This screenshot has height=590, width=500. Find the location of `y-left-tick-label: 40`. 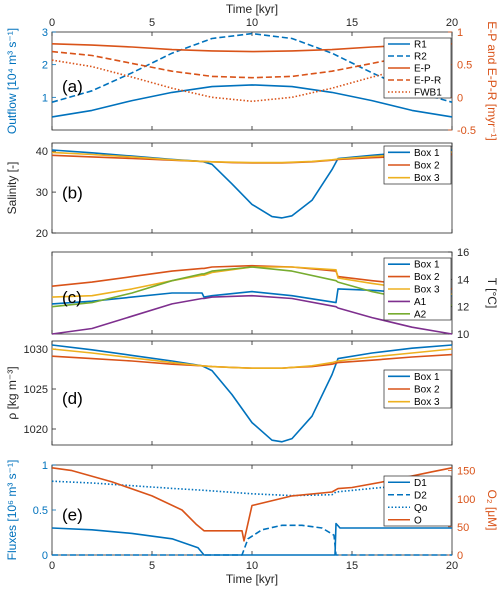

y-left-tick-label: 40 is located at coordinates (42, 152).